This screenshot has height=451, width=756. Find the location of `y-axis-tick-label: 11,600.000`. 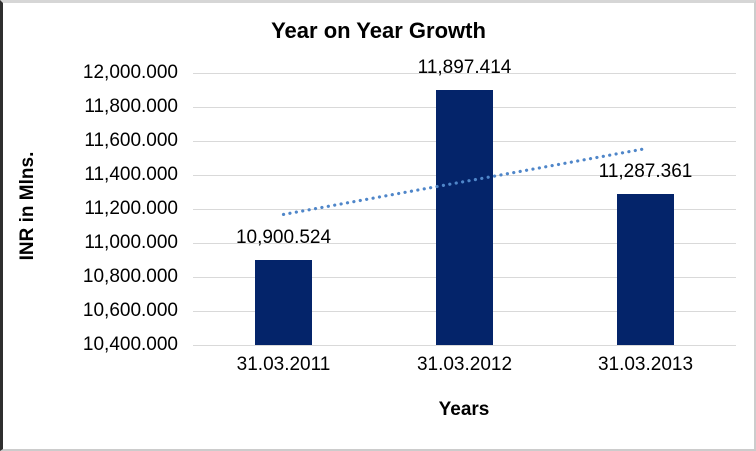

y-axis-tick-label: 11,600.000 is located at coordinates (131, 140).